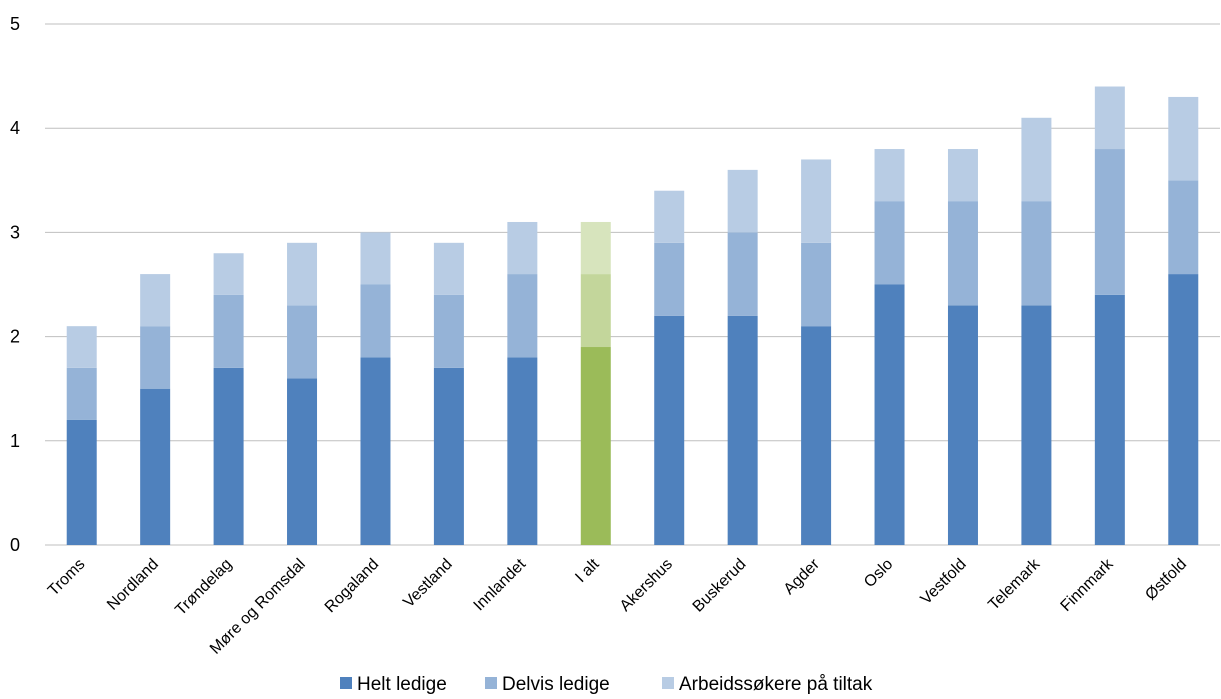  I want to click on bar-ostfold-delvis-ledige, so click(1183, 227).